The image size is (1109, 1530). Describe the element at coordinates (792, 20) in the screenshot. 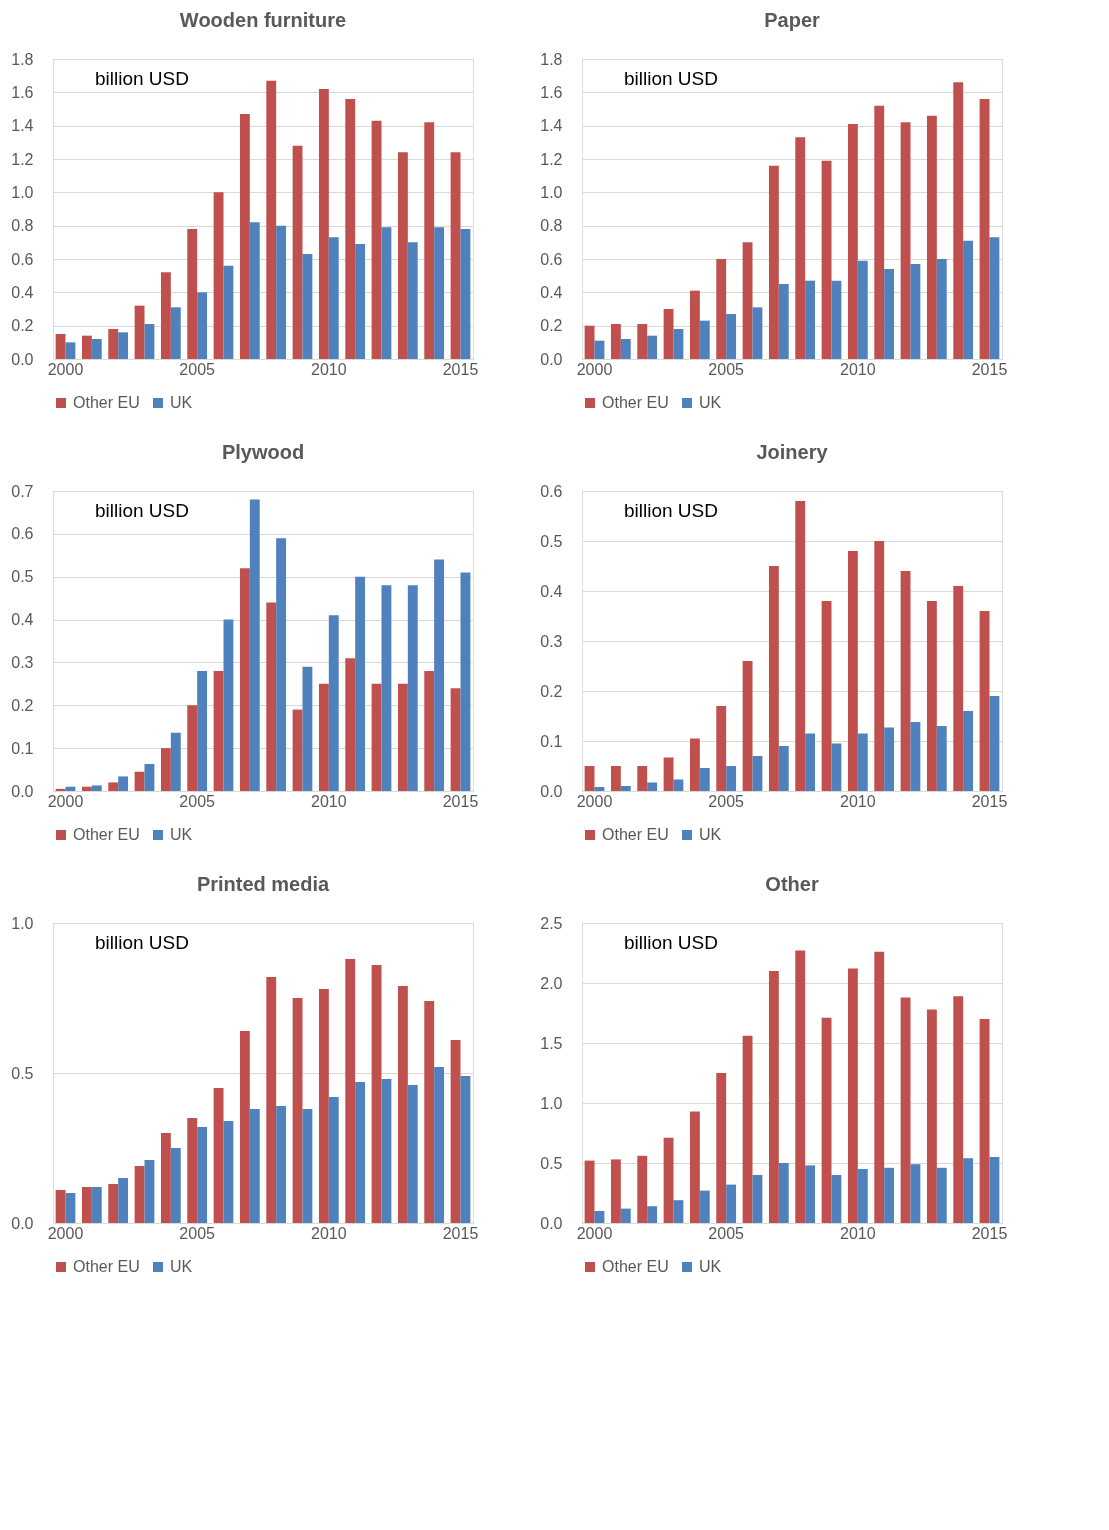

I see `chart-title: Paper` at that location.